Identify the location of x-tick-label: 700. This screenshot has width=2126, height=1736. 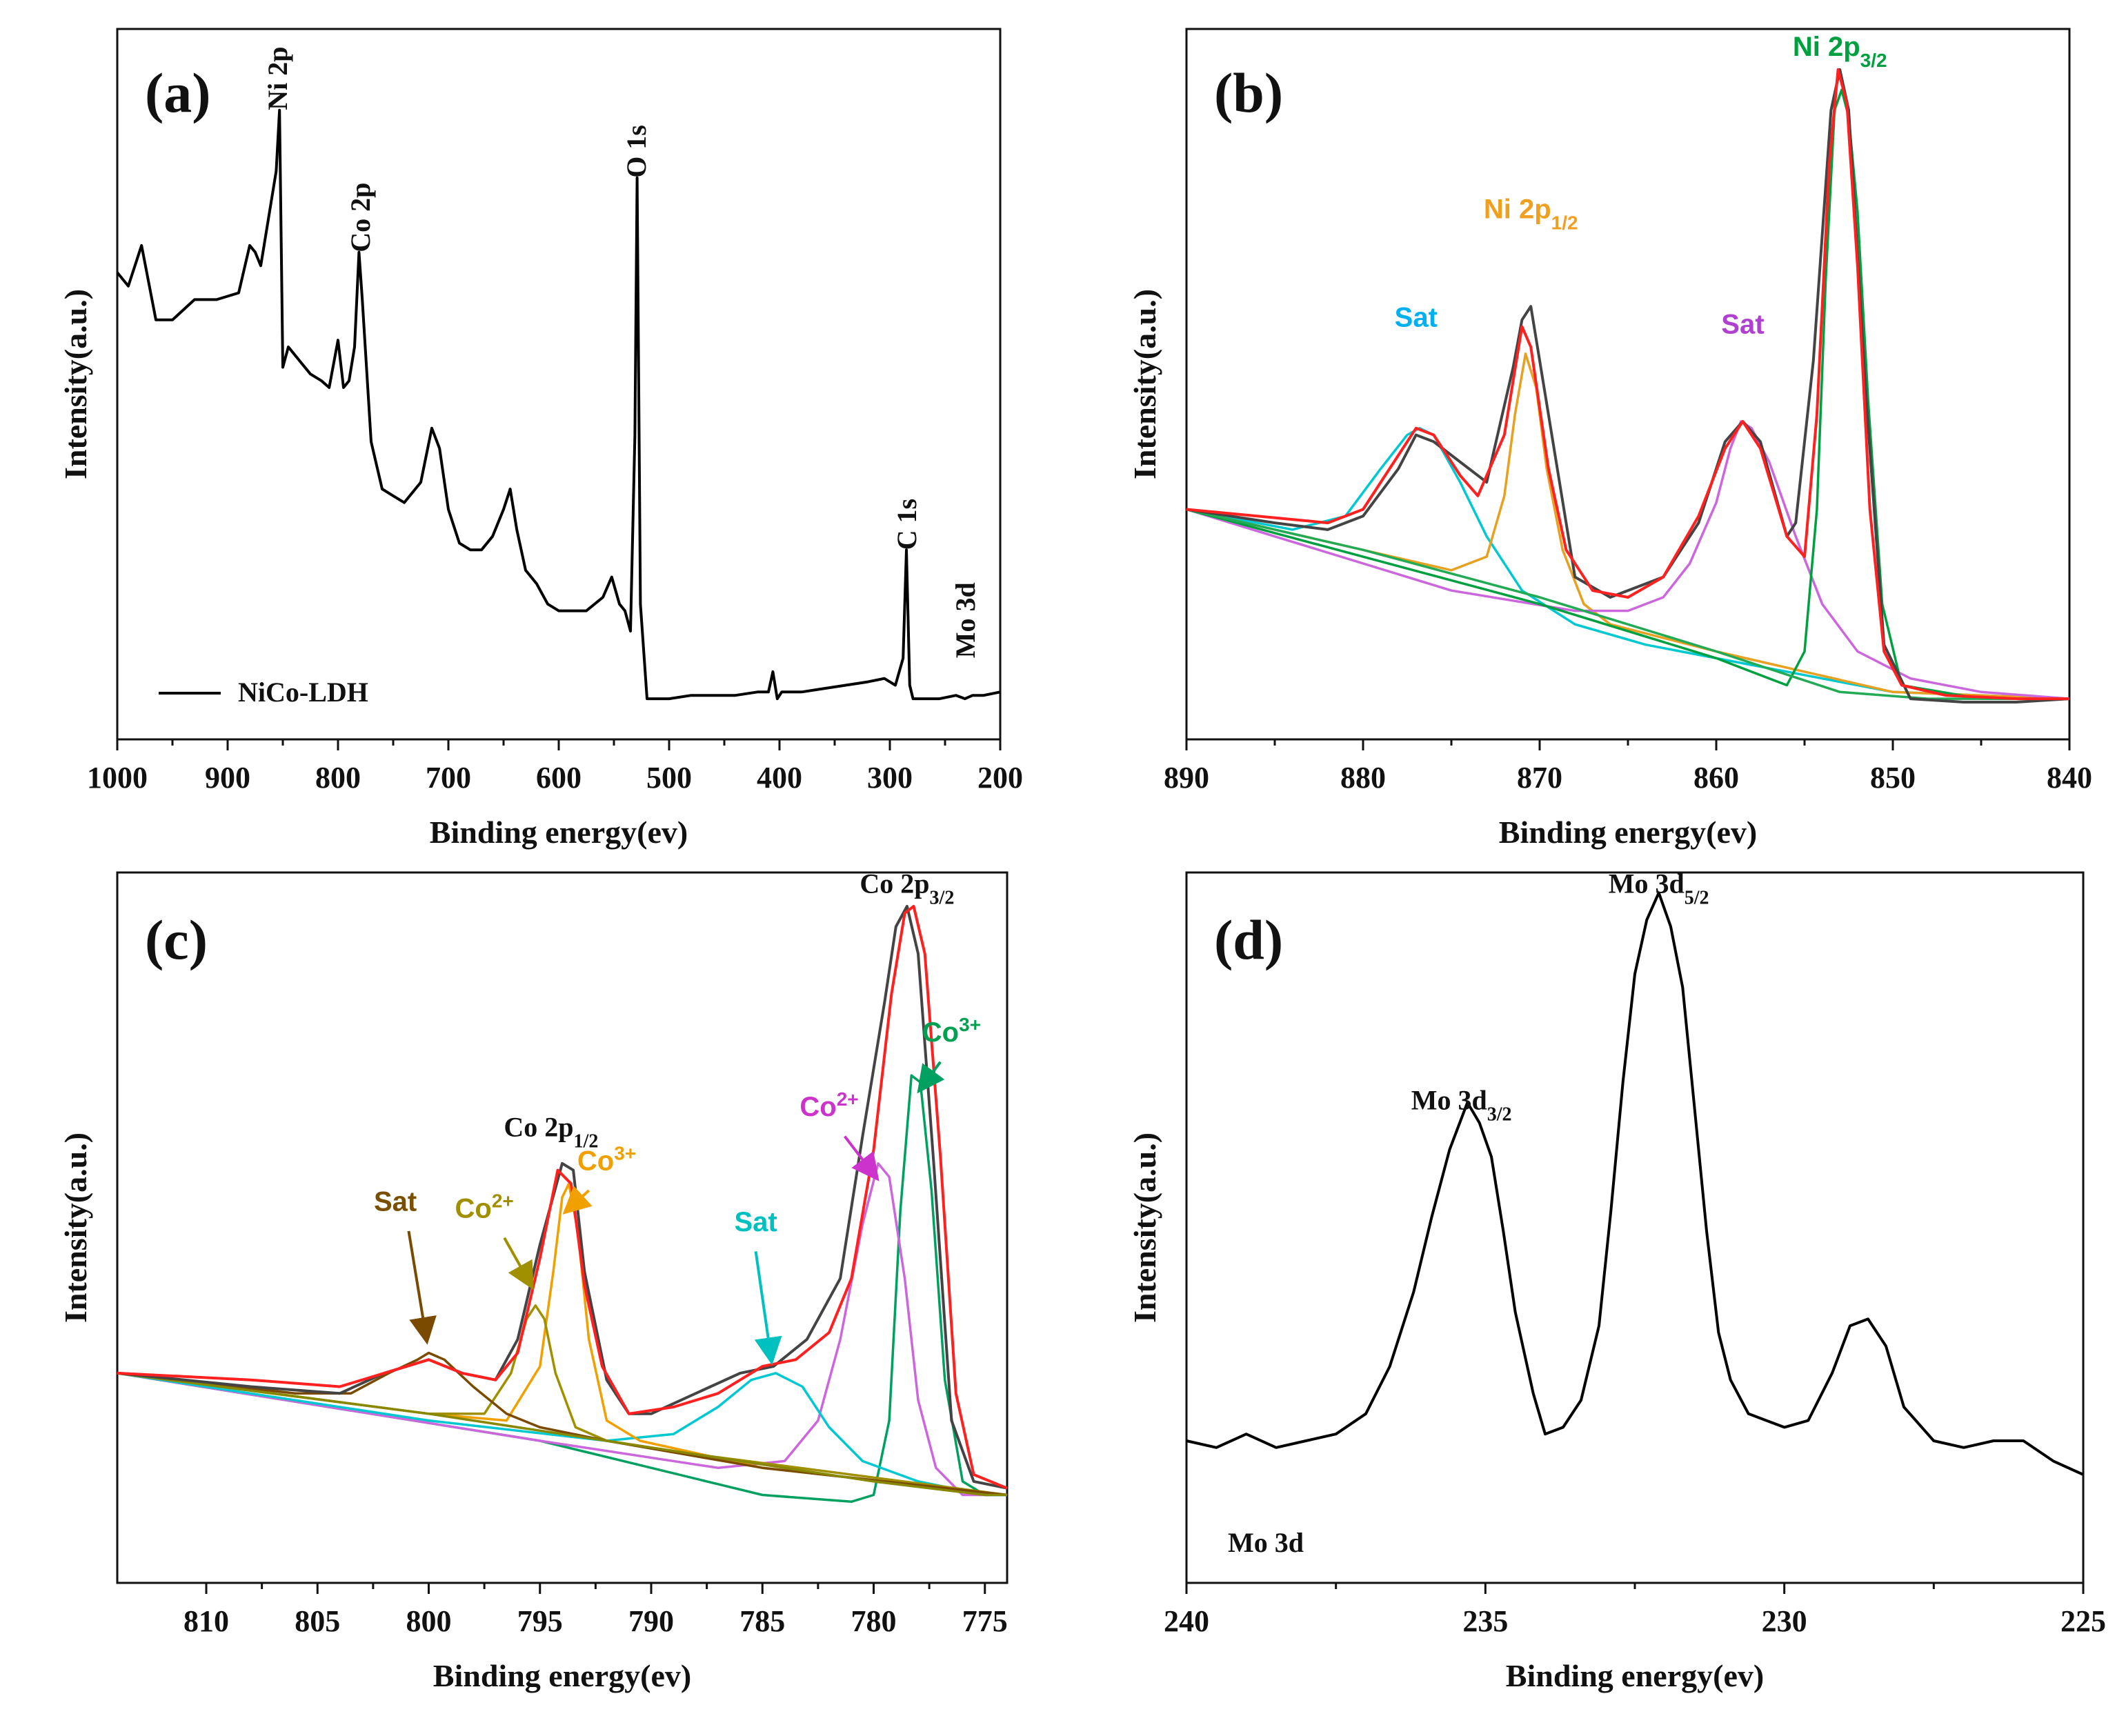
(449, 778).